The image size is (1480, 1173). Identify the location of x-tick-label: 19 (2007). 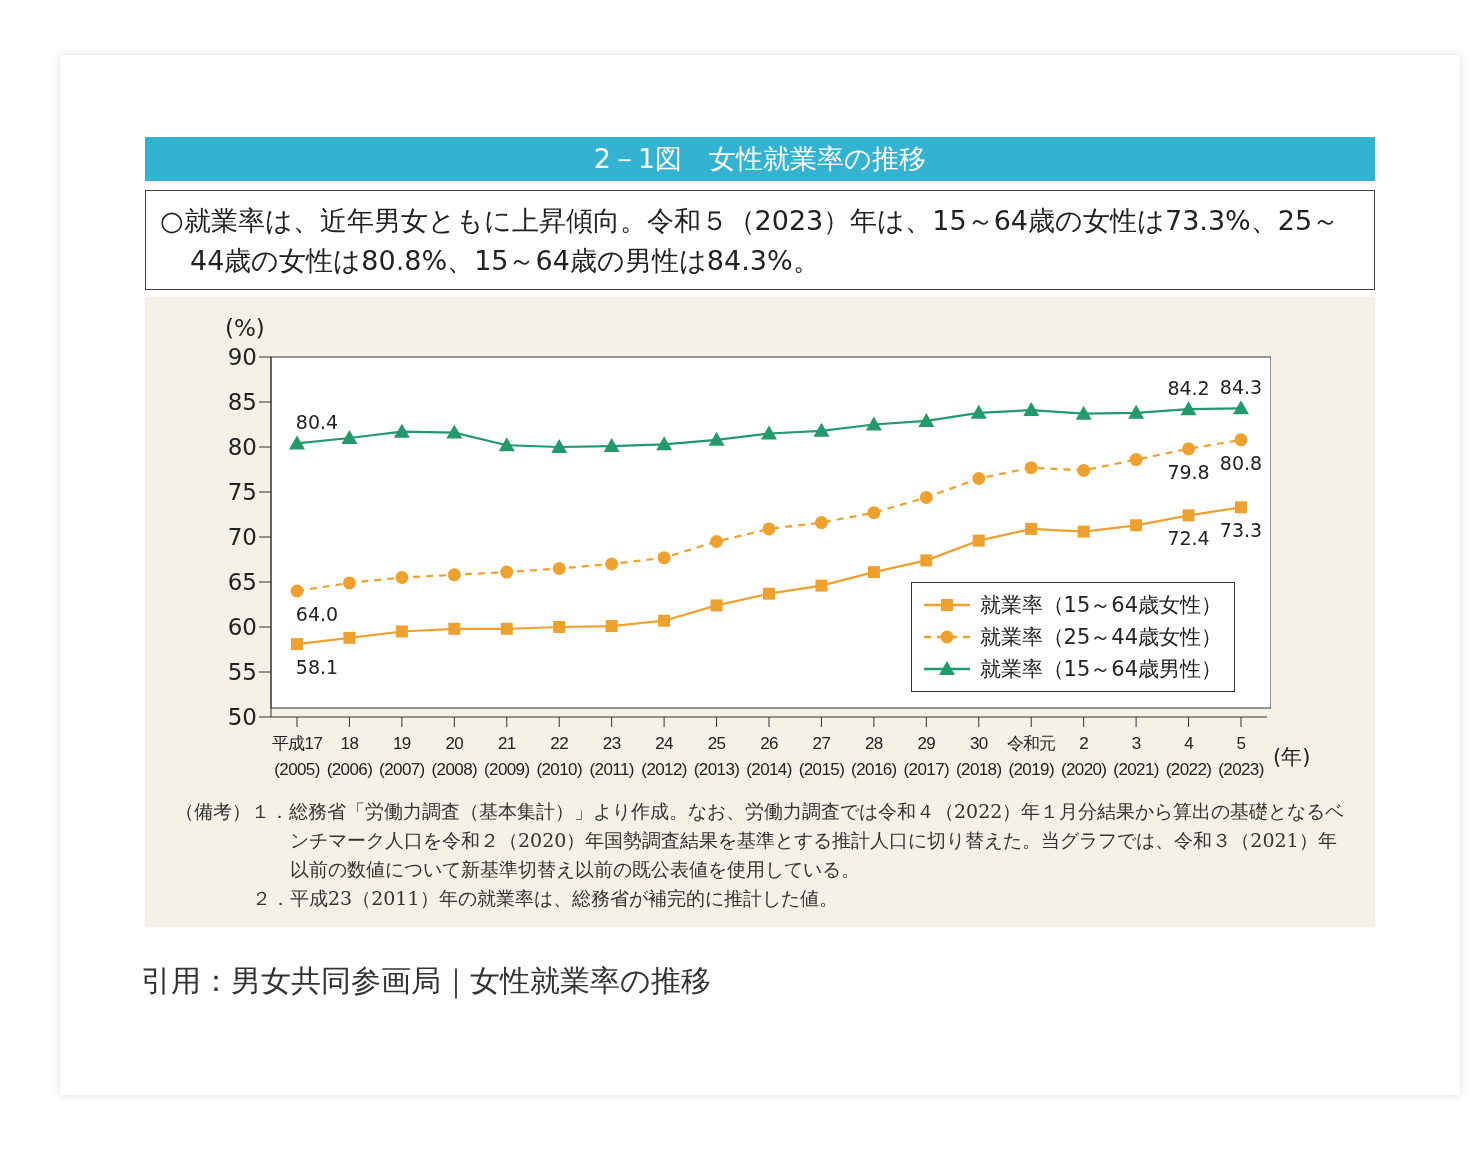
(402, 756).